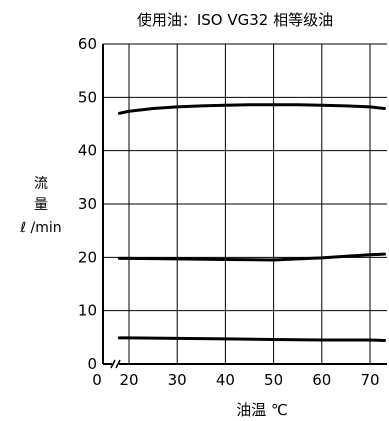 This screenshot has height=421, width=389. I want to click on y-axis-label-line-2: 量, so click(41, 205).